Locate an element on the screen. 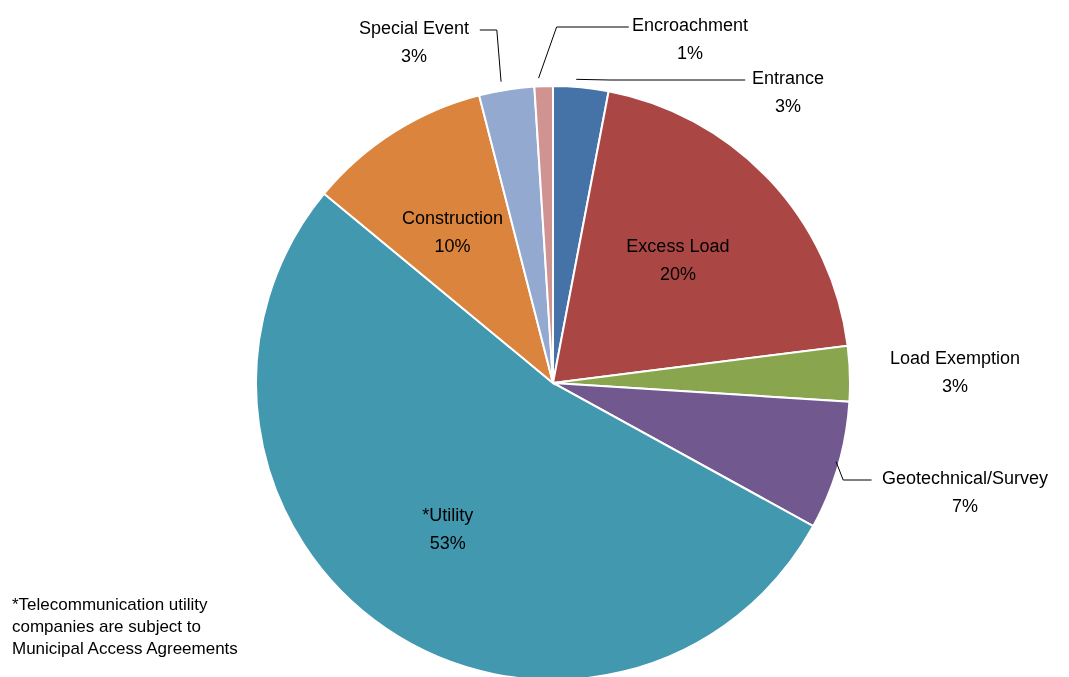  slice-label: Entrance is located at coordinates (788, 78).